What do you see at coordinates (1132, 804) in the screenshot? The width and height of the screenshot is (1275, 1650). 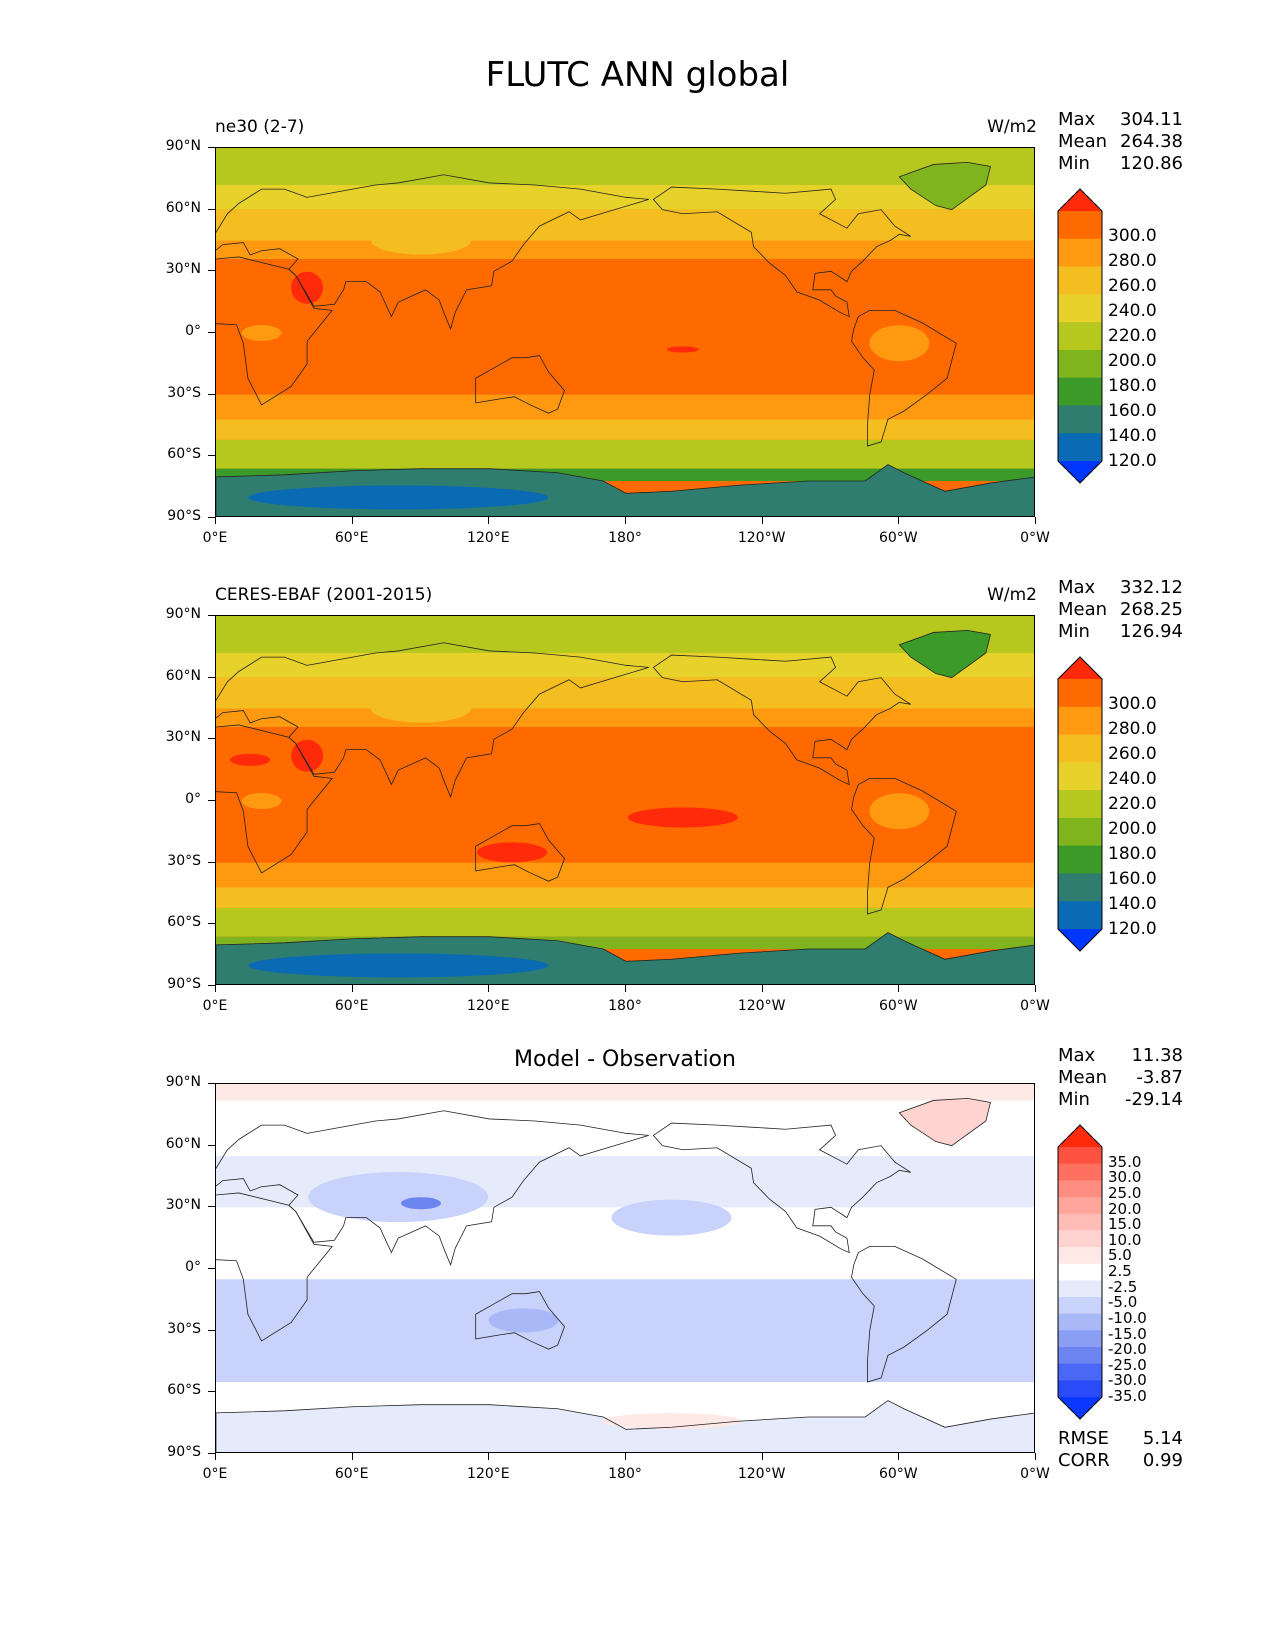 I see `colorbar-tick-label: 220.0` at bounding box center [1132, 804].